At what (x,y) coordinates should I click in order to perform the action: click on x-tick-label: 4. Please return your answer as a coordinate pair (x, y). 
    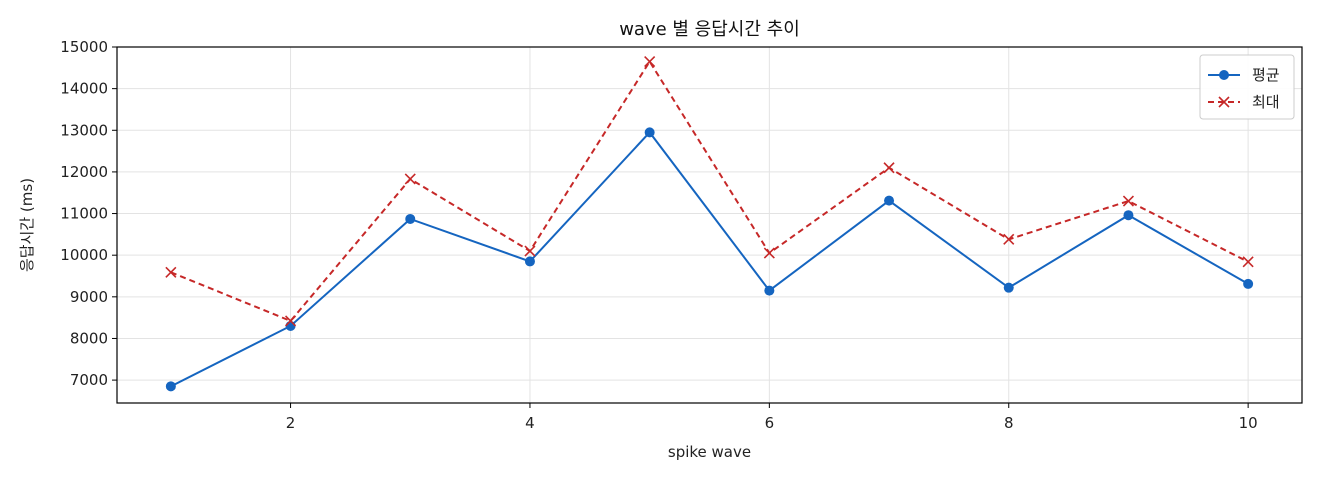
    Looking at the image, I should click on (530, 423).